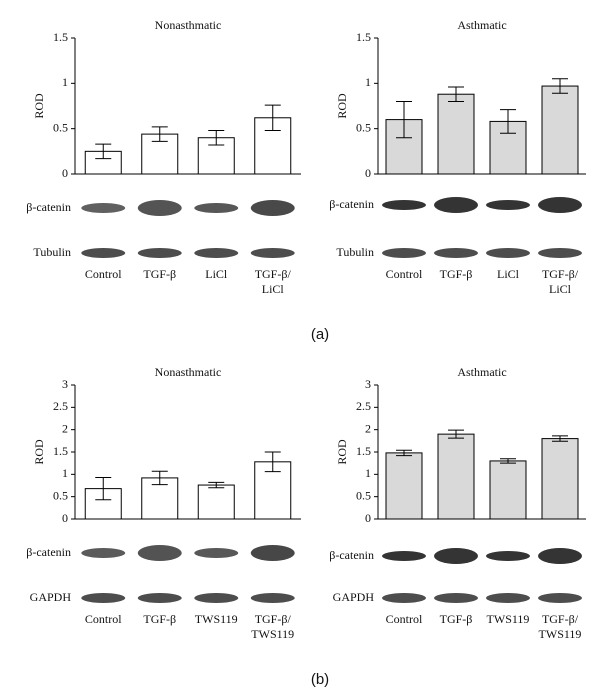 The height and width of the screenshot is (696, 600). Describe the element at coordinates (508, 619) in the screenshot. I see `x-tick-label: TWS119` at that location.